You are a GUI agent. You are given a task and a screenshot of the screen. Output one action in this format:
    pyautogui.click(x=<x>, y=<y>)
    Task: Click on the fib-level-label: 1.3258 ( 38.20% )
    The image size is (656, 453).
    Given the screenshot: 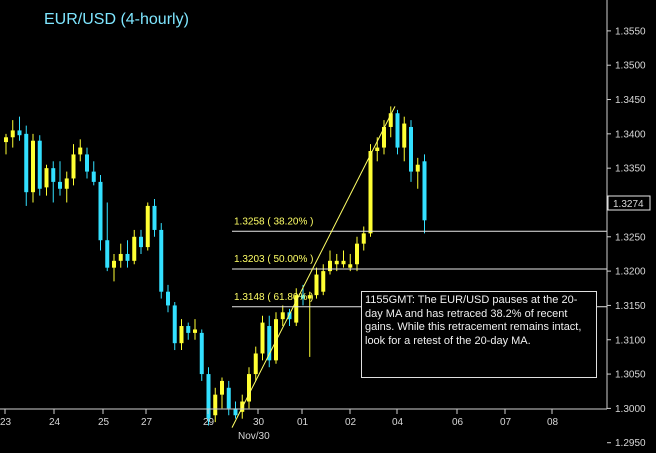 What is the action you would take?
    pyautogui.click(x=274, y=221)
    